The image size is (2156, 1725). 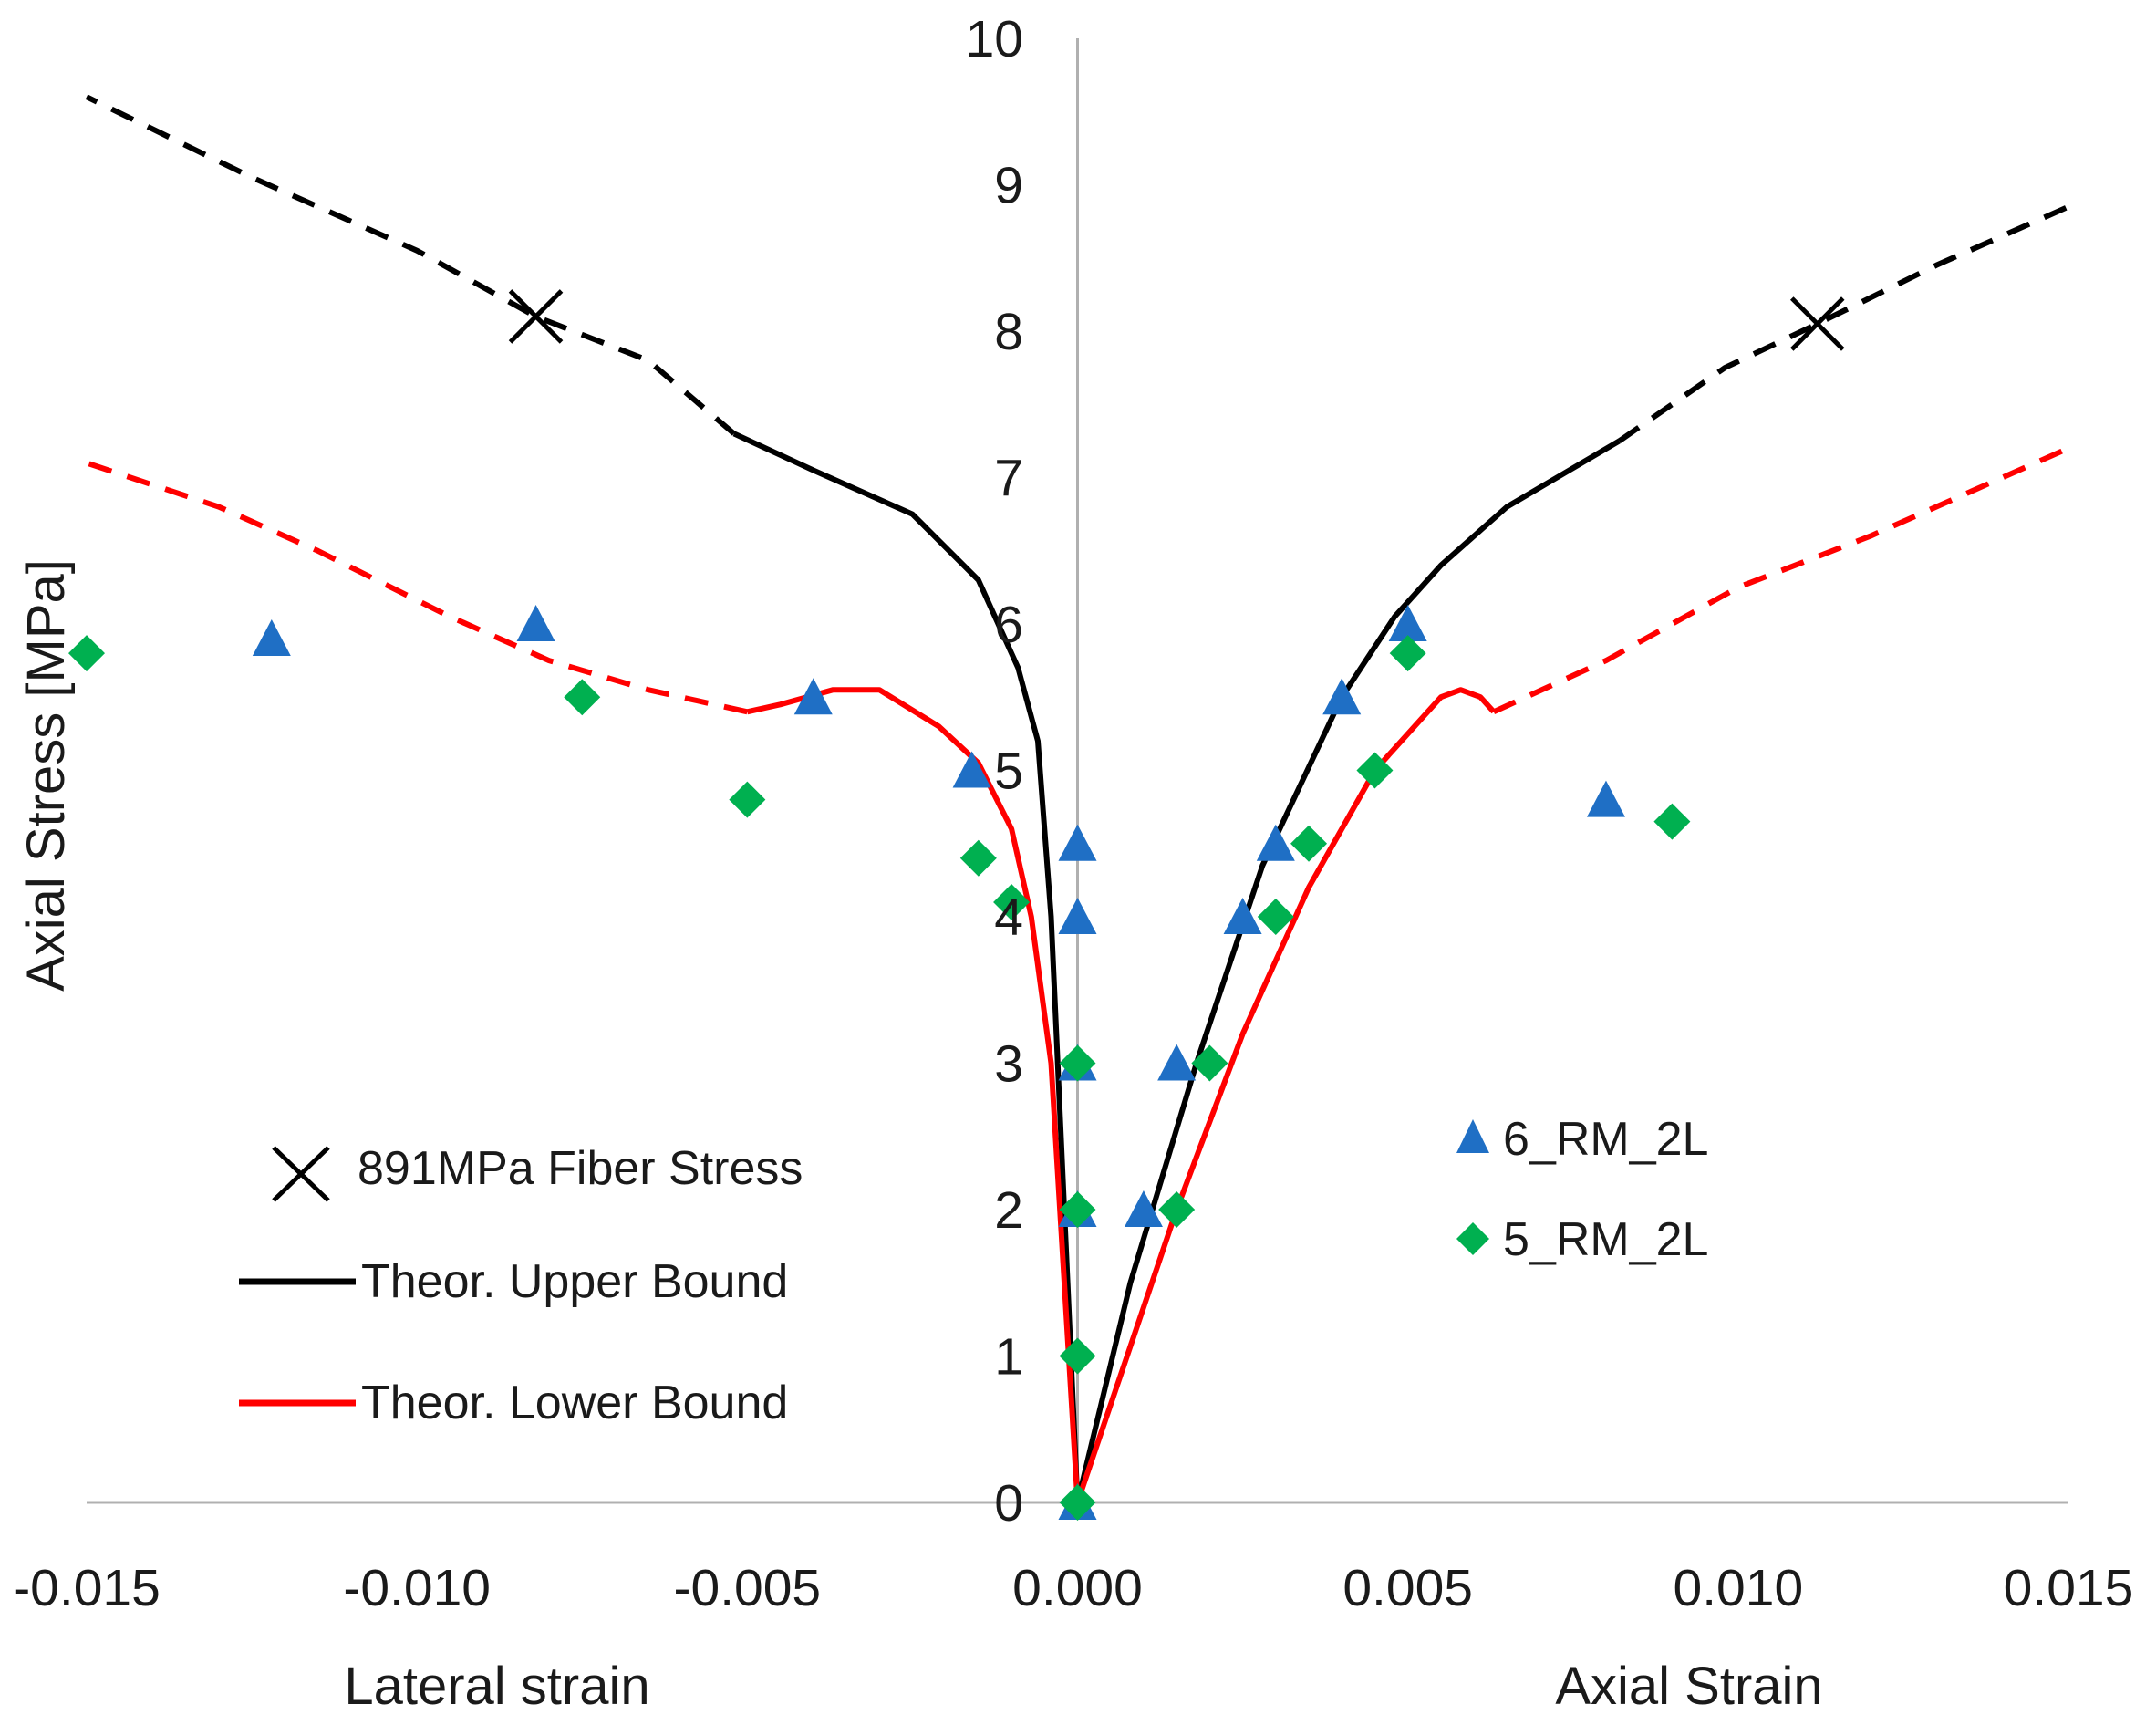 What do you see at coordinates (574, 1403) in the screenshot?
I see `legend-label: Theor. Lower Bound` at bounding box center [574, 1403].